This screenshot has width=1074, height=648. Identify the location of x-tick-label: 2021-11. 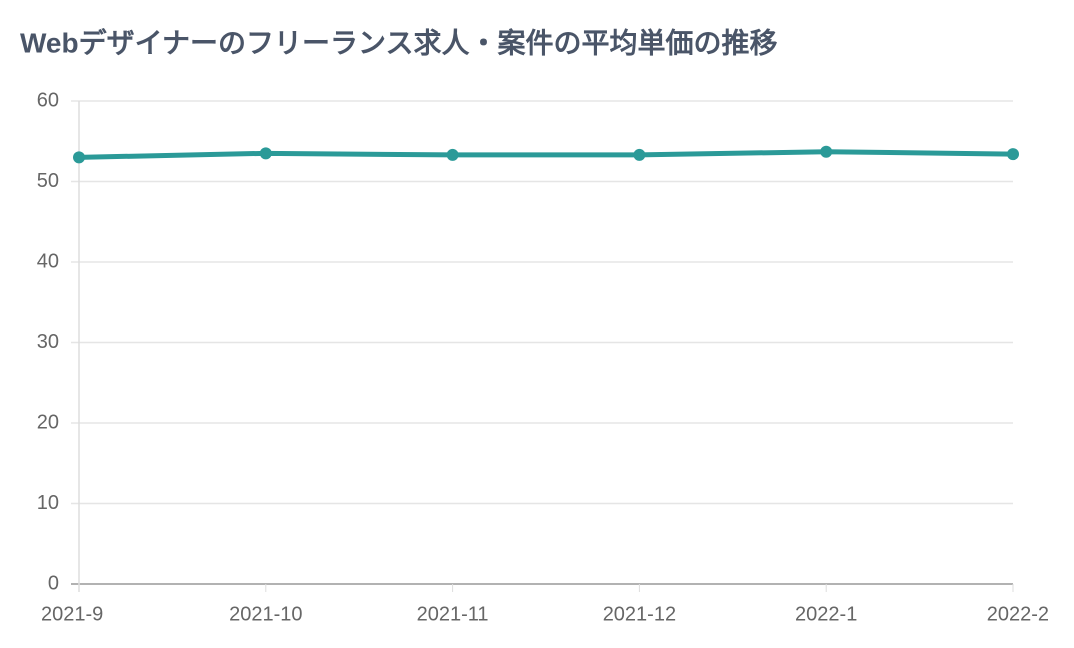
(453, 614).